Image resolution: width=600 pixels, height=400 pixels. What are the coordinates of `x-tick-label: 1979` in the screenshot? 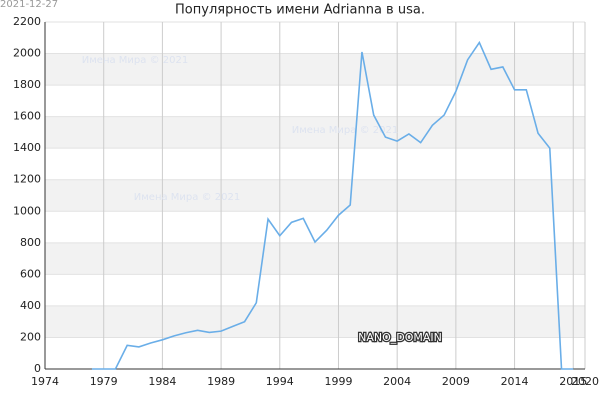 It's located at (104, 381).